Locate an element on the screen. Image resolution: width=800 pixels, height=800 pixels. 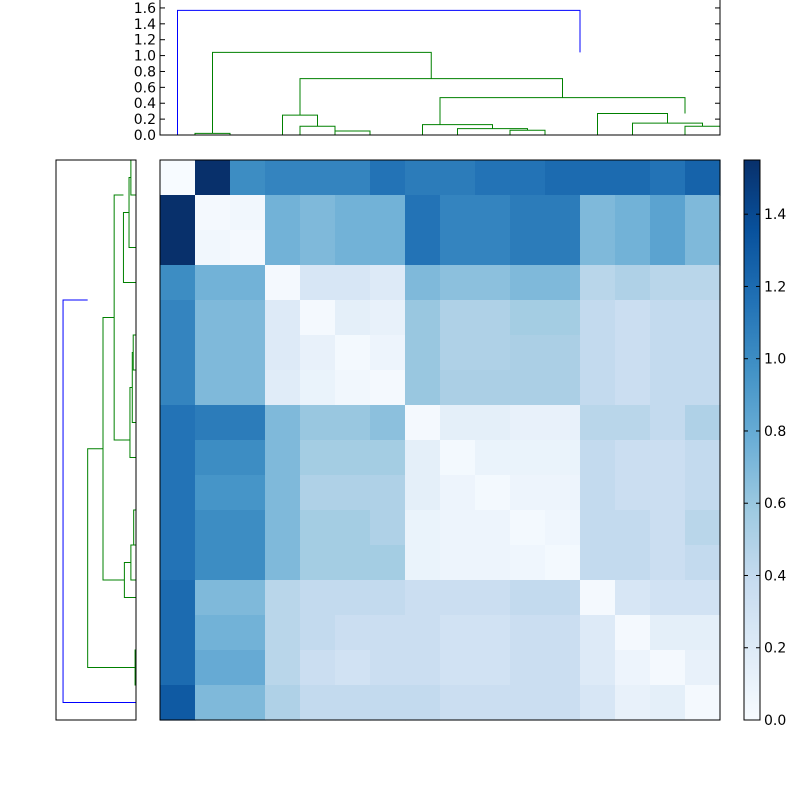
colorbar-gradient is located at coordinates (752, 440).